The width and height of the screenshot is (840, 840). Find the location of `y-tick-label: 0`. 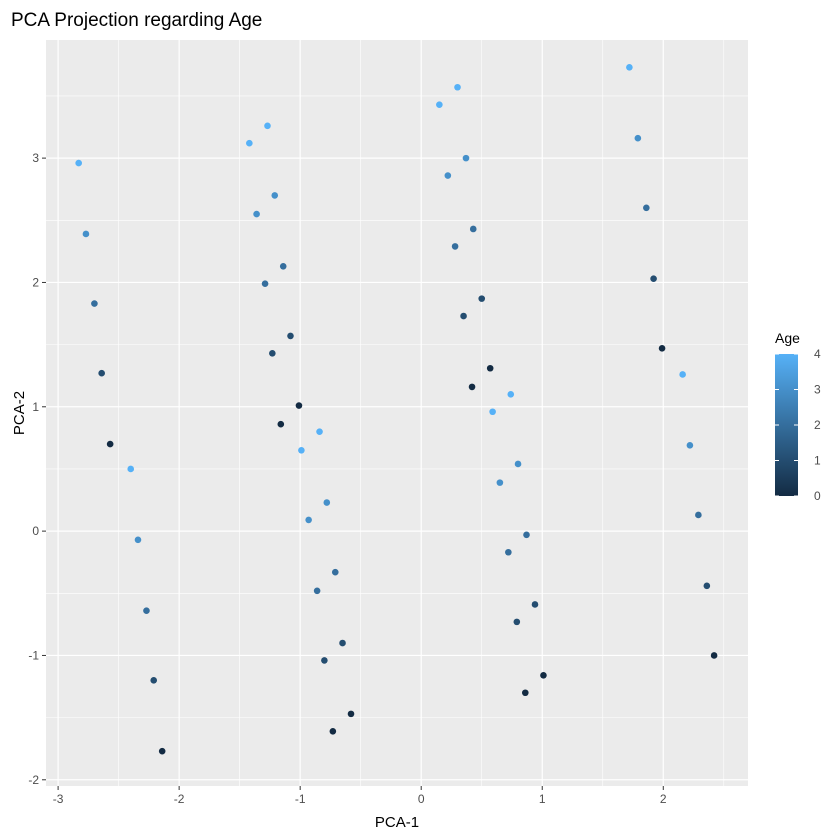

y-tick-label: 0 is located at coordinates (35, 531).